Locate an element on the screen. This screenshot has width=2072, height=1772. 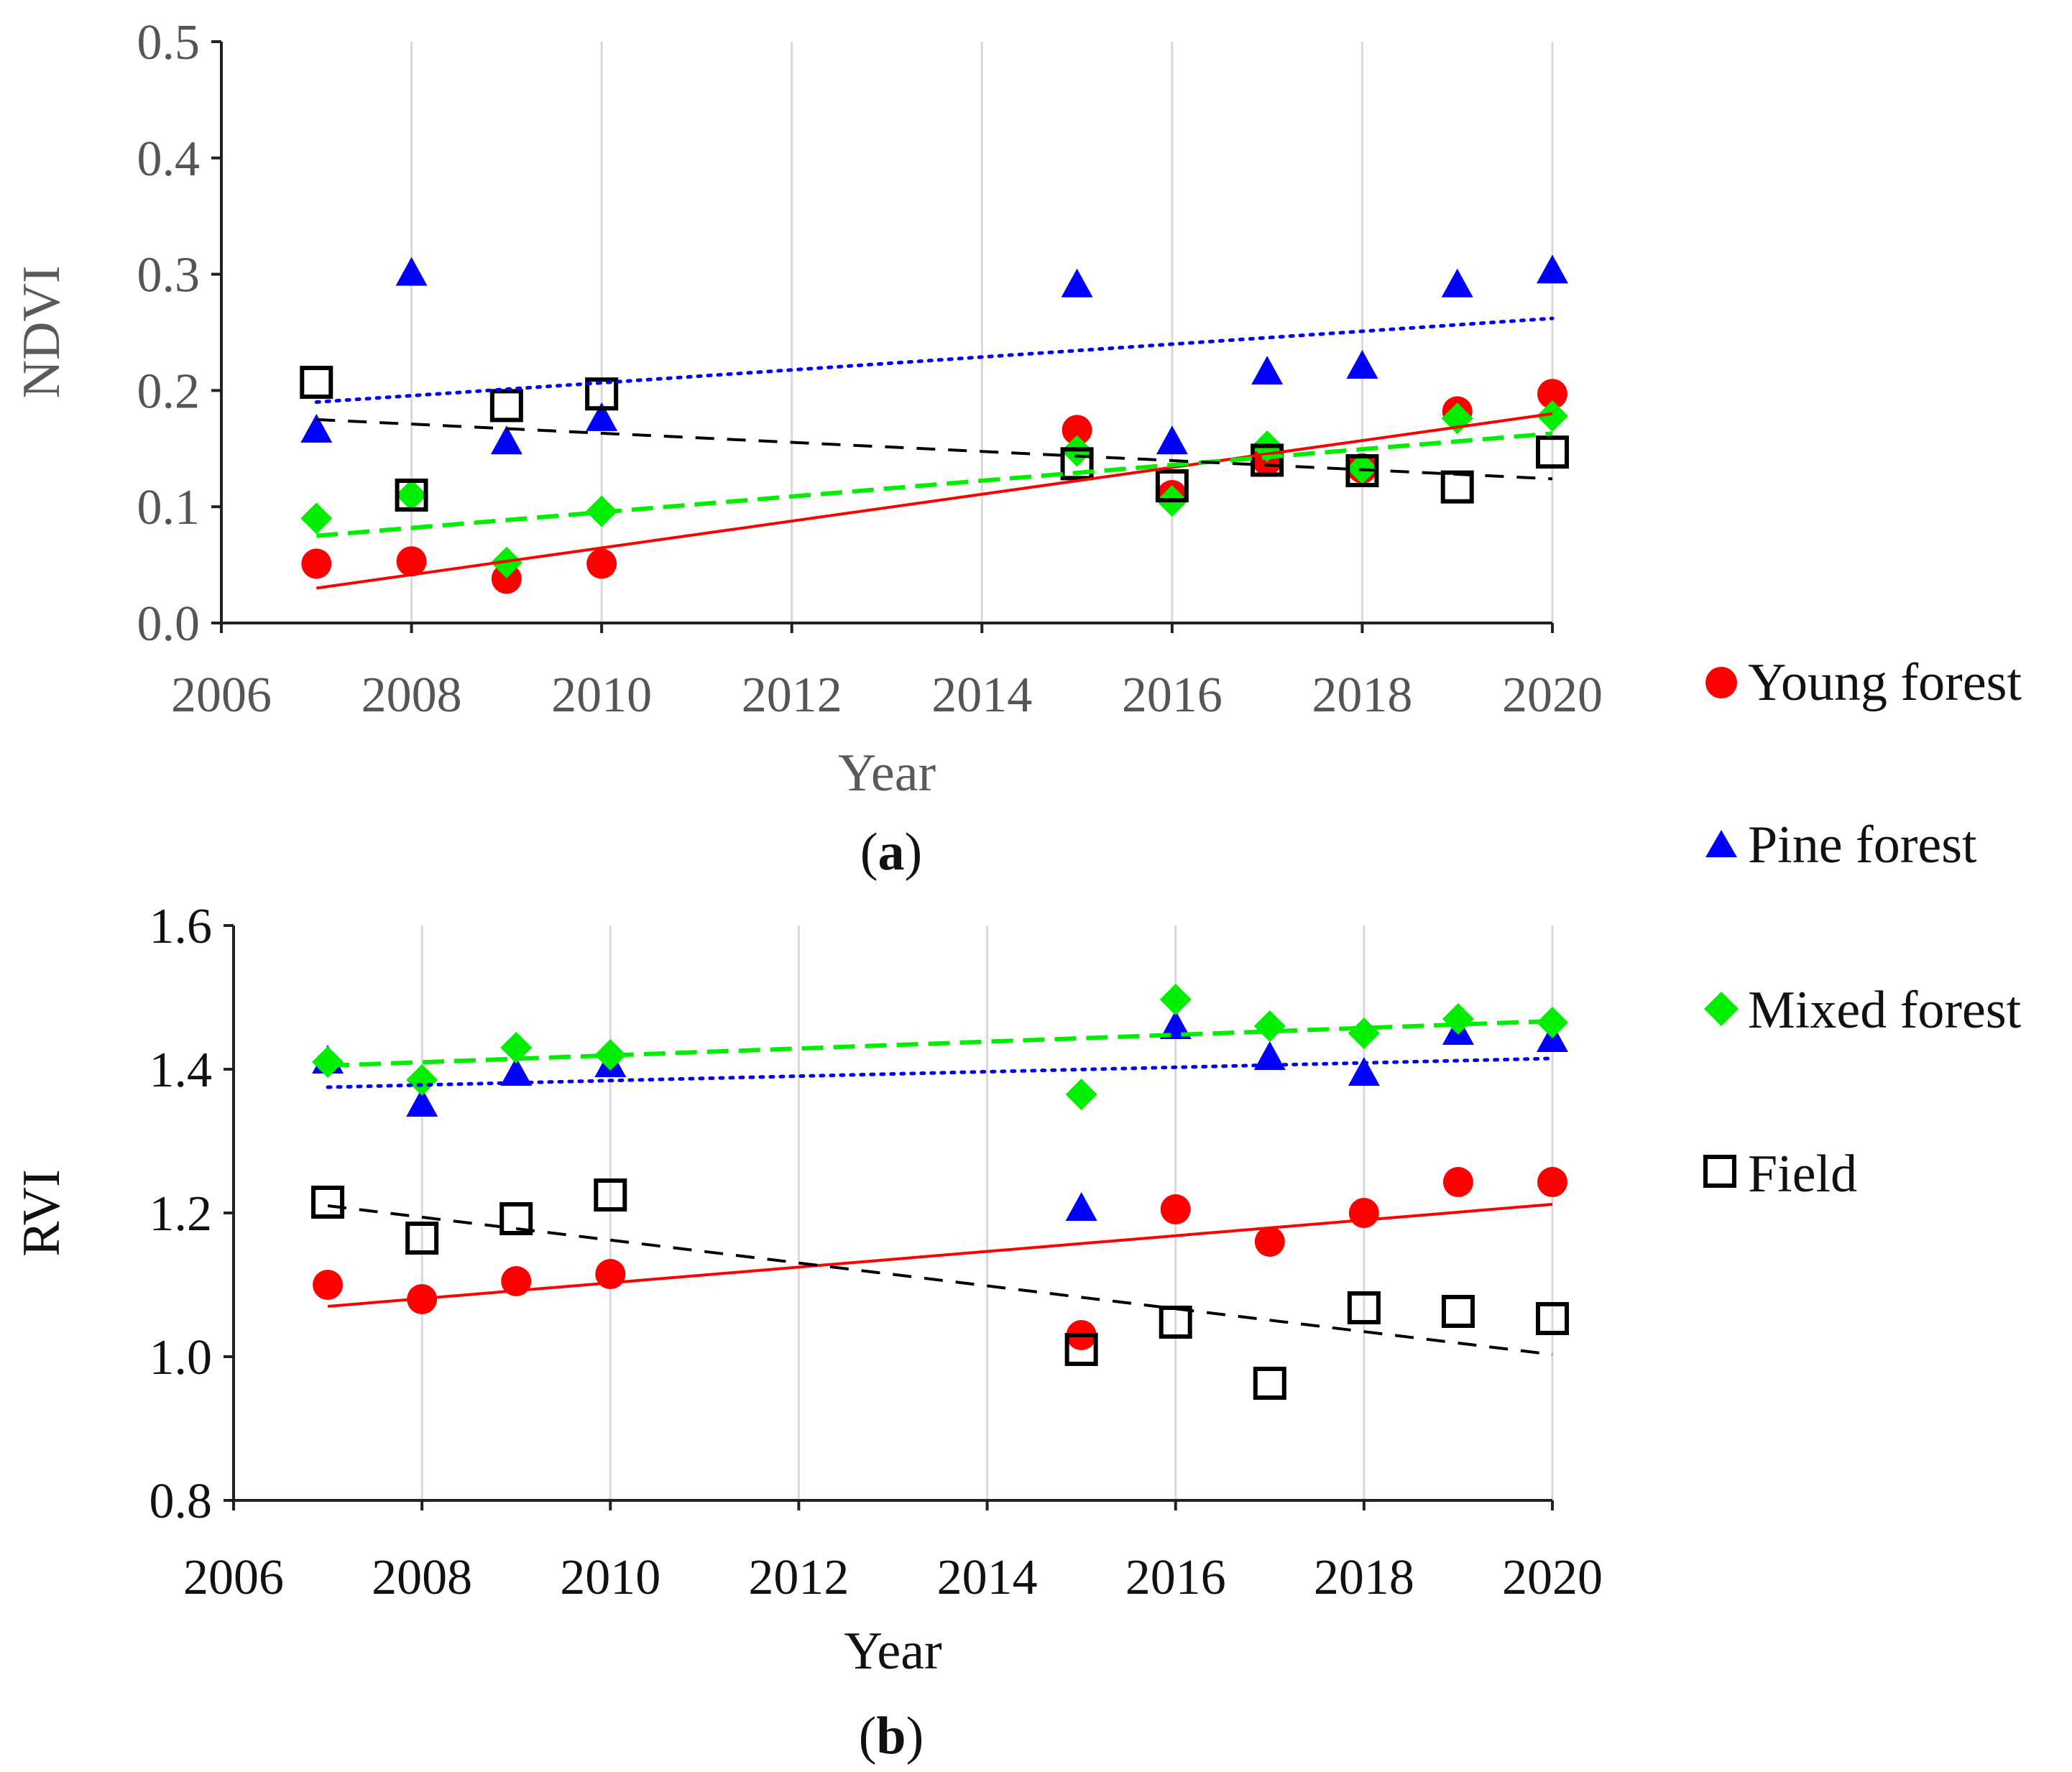
y-tick-label: 0.2 is located at coordinates (169, 391).